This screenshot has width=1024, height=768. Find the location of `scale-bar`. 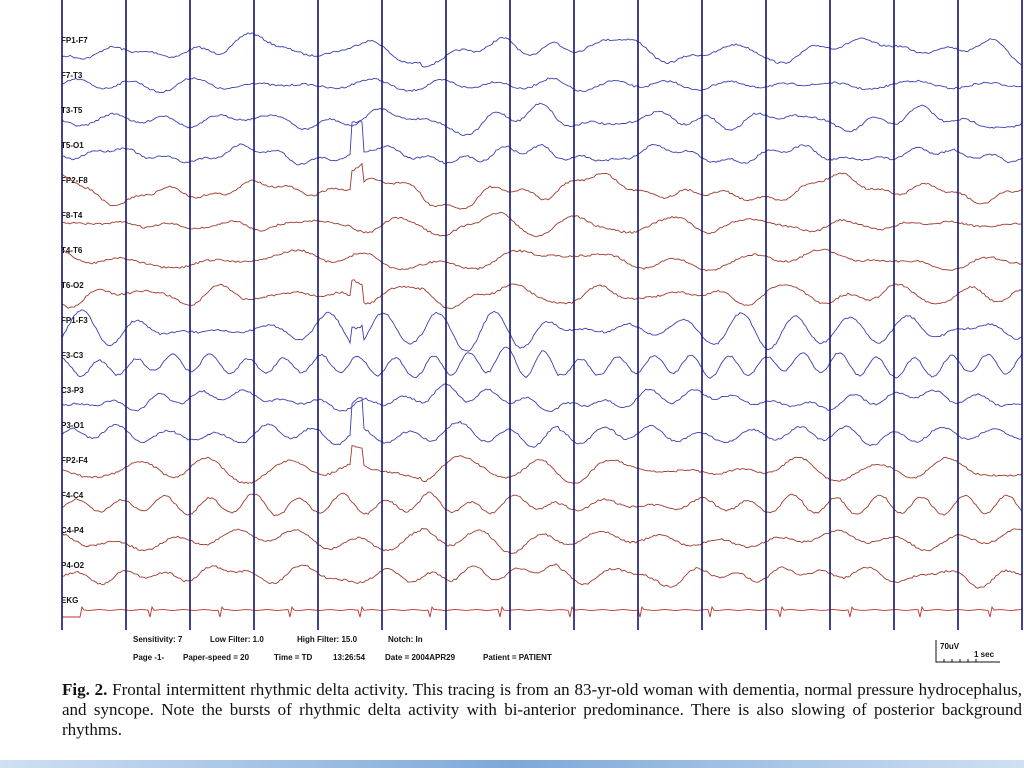

scale-bar is located at coordinates (967, 651).